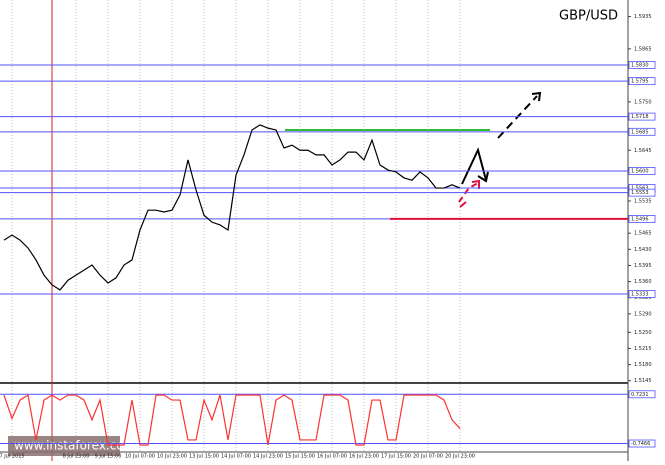 The height and width of the screenshot is (465, 665). Describe the element at coordinates (236, 457) in the screenshot. I see `x-tick-label: 14 Jul 07:00` at that location.